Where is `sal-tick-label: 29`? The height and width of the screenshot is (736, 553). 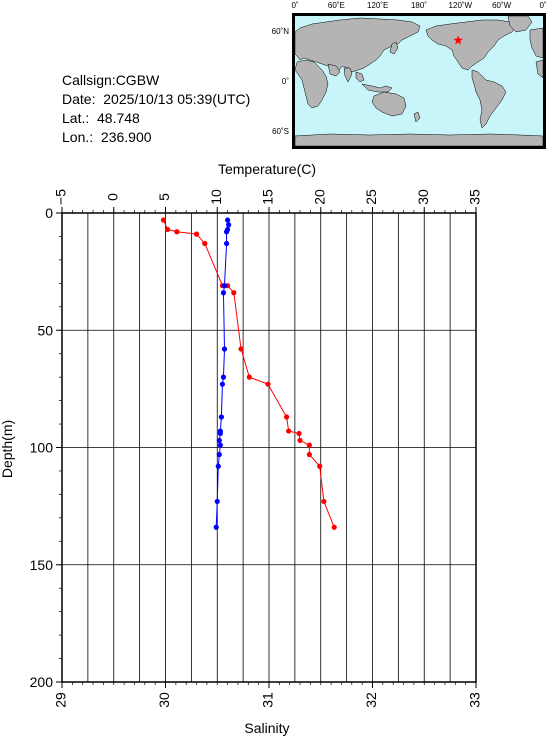
sal-tick-label: 29 is located at coordinates (61, 700).